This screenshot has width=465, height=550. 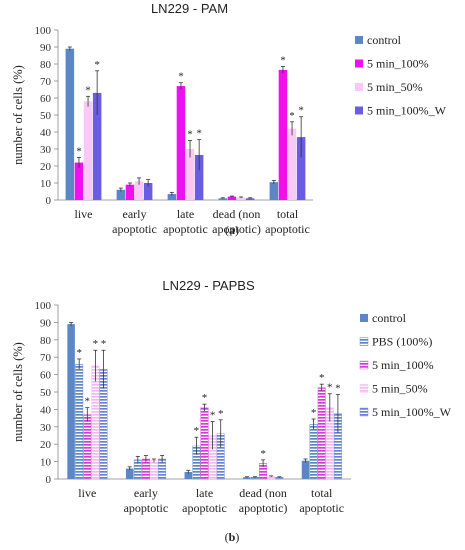 I want to click on y-tick-label: 70, so click(x=46, y=82).